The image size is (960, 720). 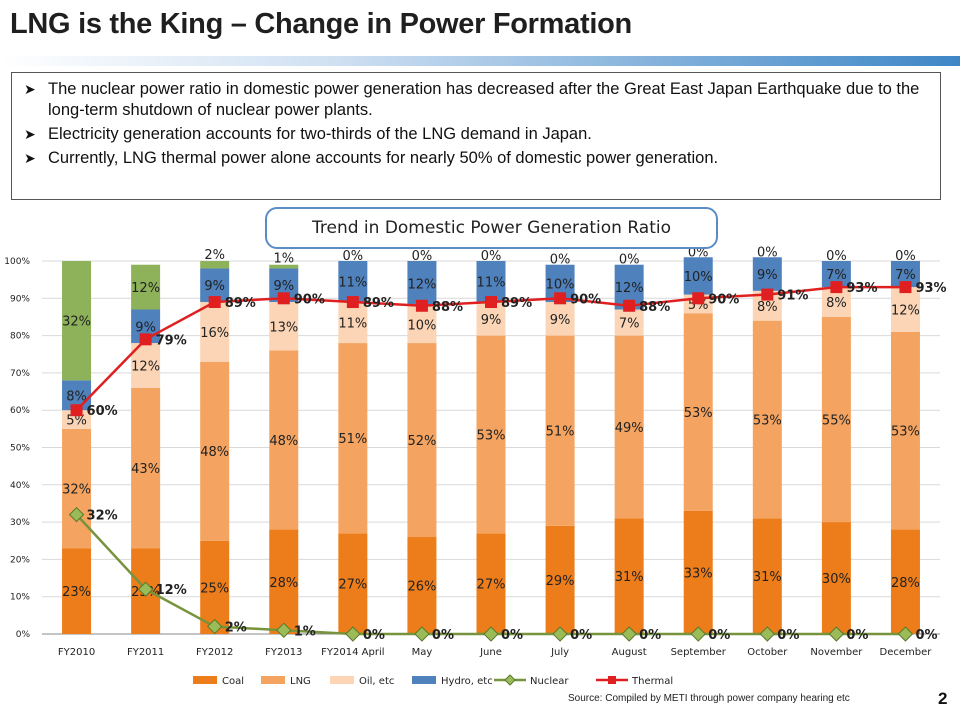 I want to click on legend-label: Thermal, so click(x=652, y=681).